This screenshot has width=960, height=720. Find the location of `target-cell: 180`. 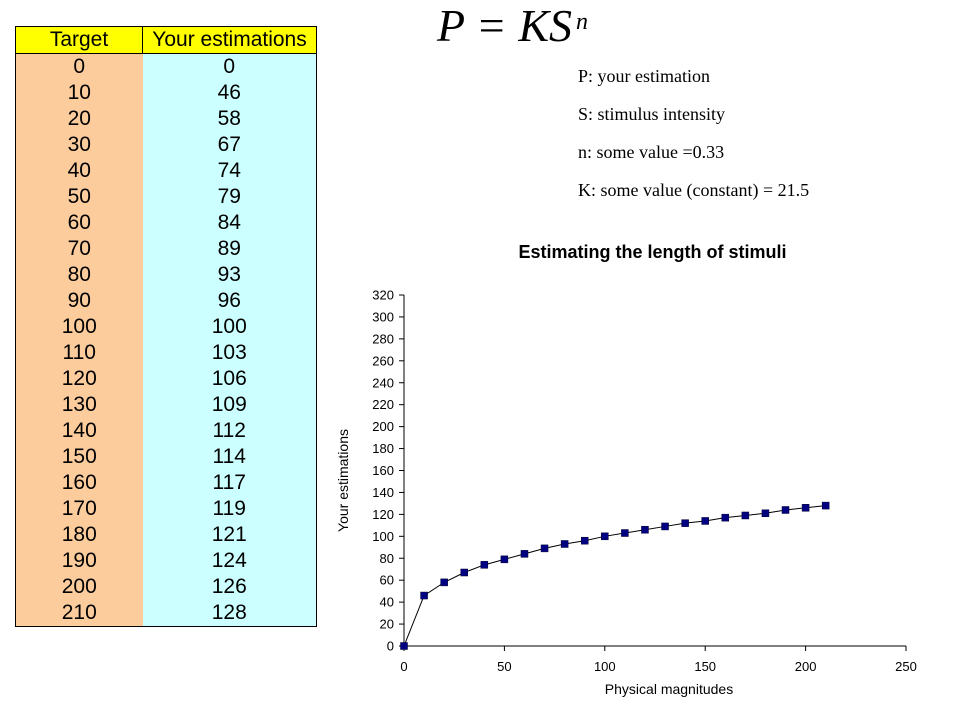

target-cell: 180 is located at coordinates (79, 535).